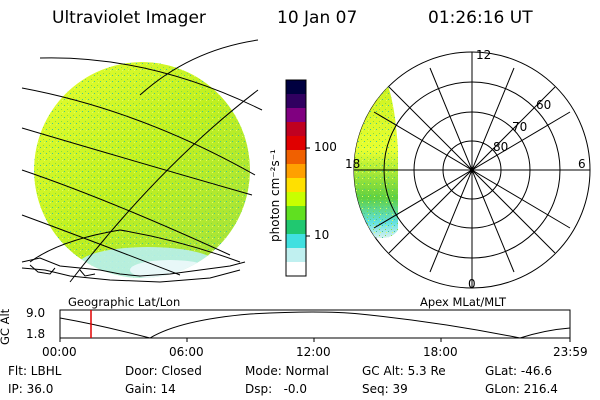 This screenshot has height=400, width=600. What do you see at coordinates (315, 325) in the screenshot?
I see `altitude-plot` at bounding box center [315, 325].